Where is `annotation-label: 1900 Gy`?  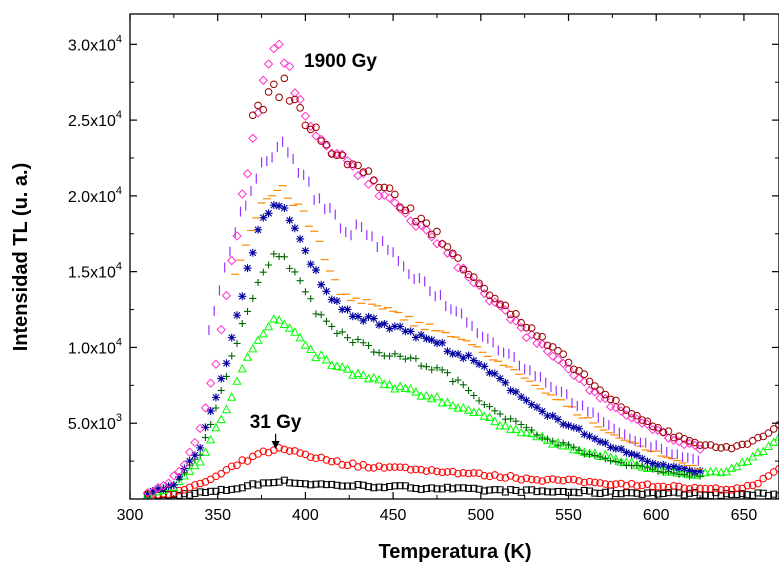
annotation-label: 1900 Gy is located at coordinates (340, 61).